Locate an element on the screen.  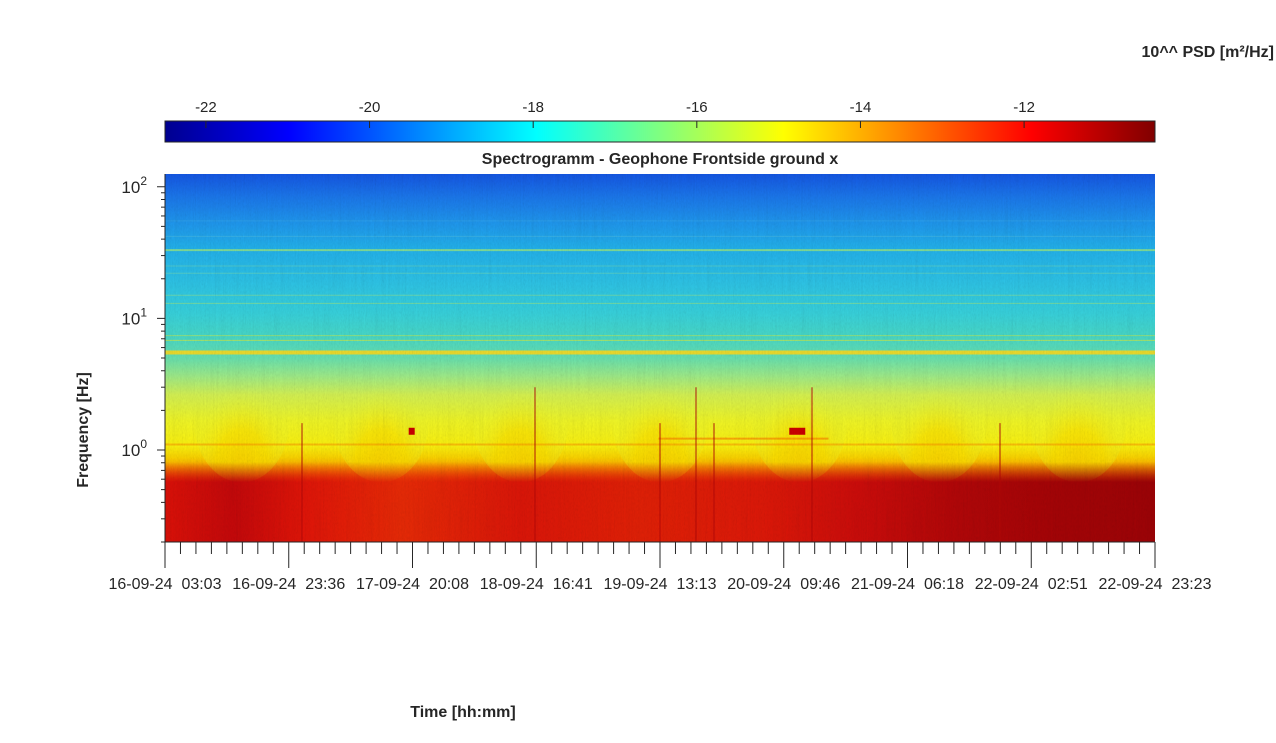
colorbar-tick-label: -20 is located at coordinates (370, 107).